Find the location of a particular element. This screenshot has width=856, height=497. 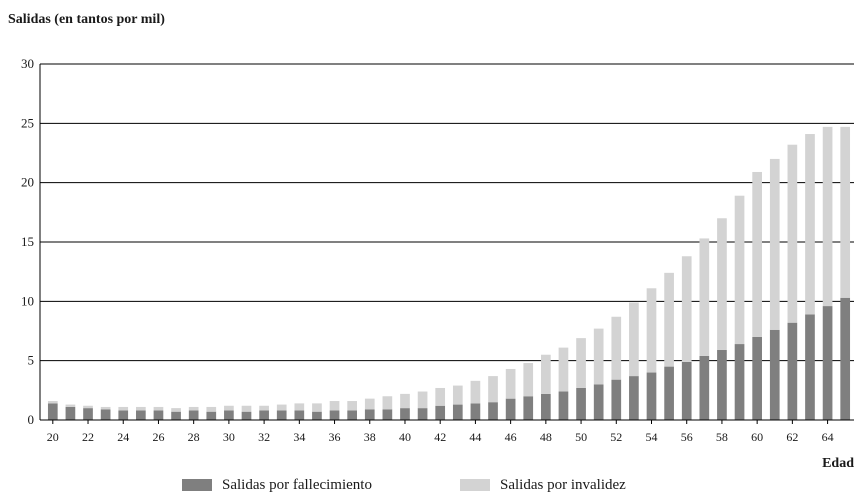

x-tick-label: 44 is located at coordinates (475, 437).